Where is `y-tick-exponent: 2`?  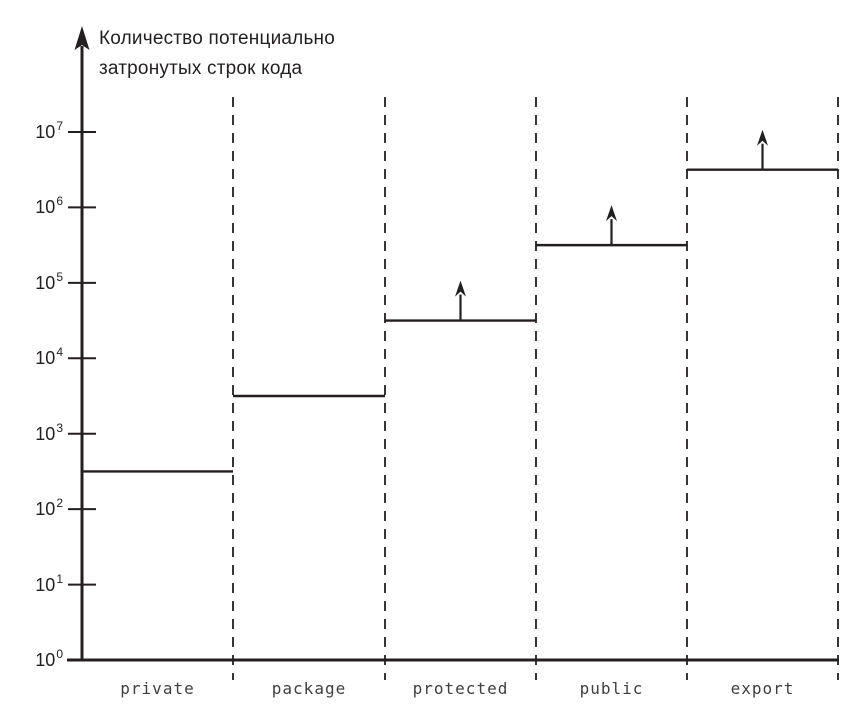
y-tick-exponent: 2 is located at coordinates (59, 503).